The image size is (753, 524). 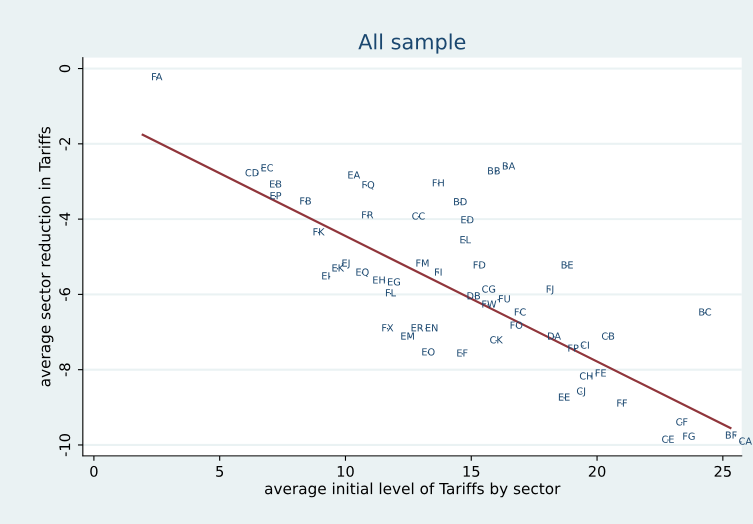 What do you see at coordinates (622, 403) in the screenshot?
I see `data-label: FF` at bounding box center [622, 403].